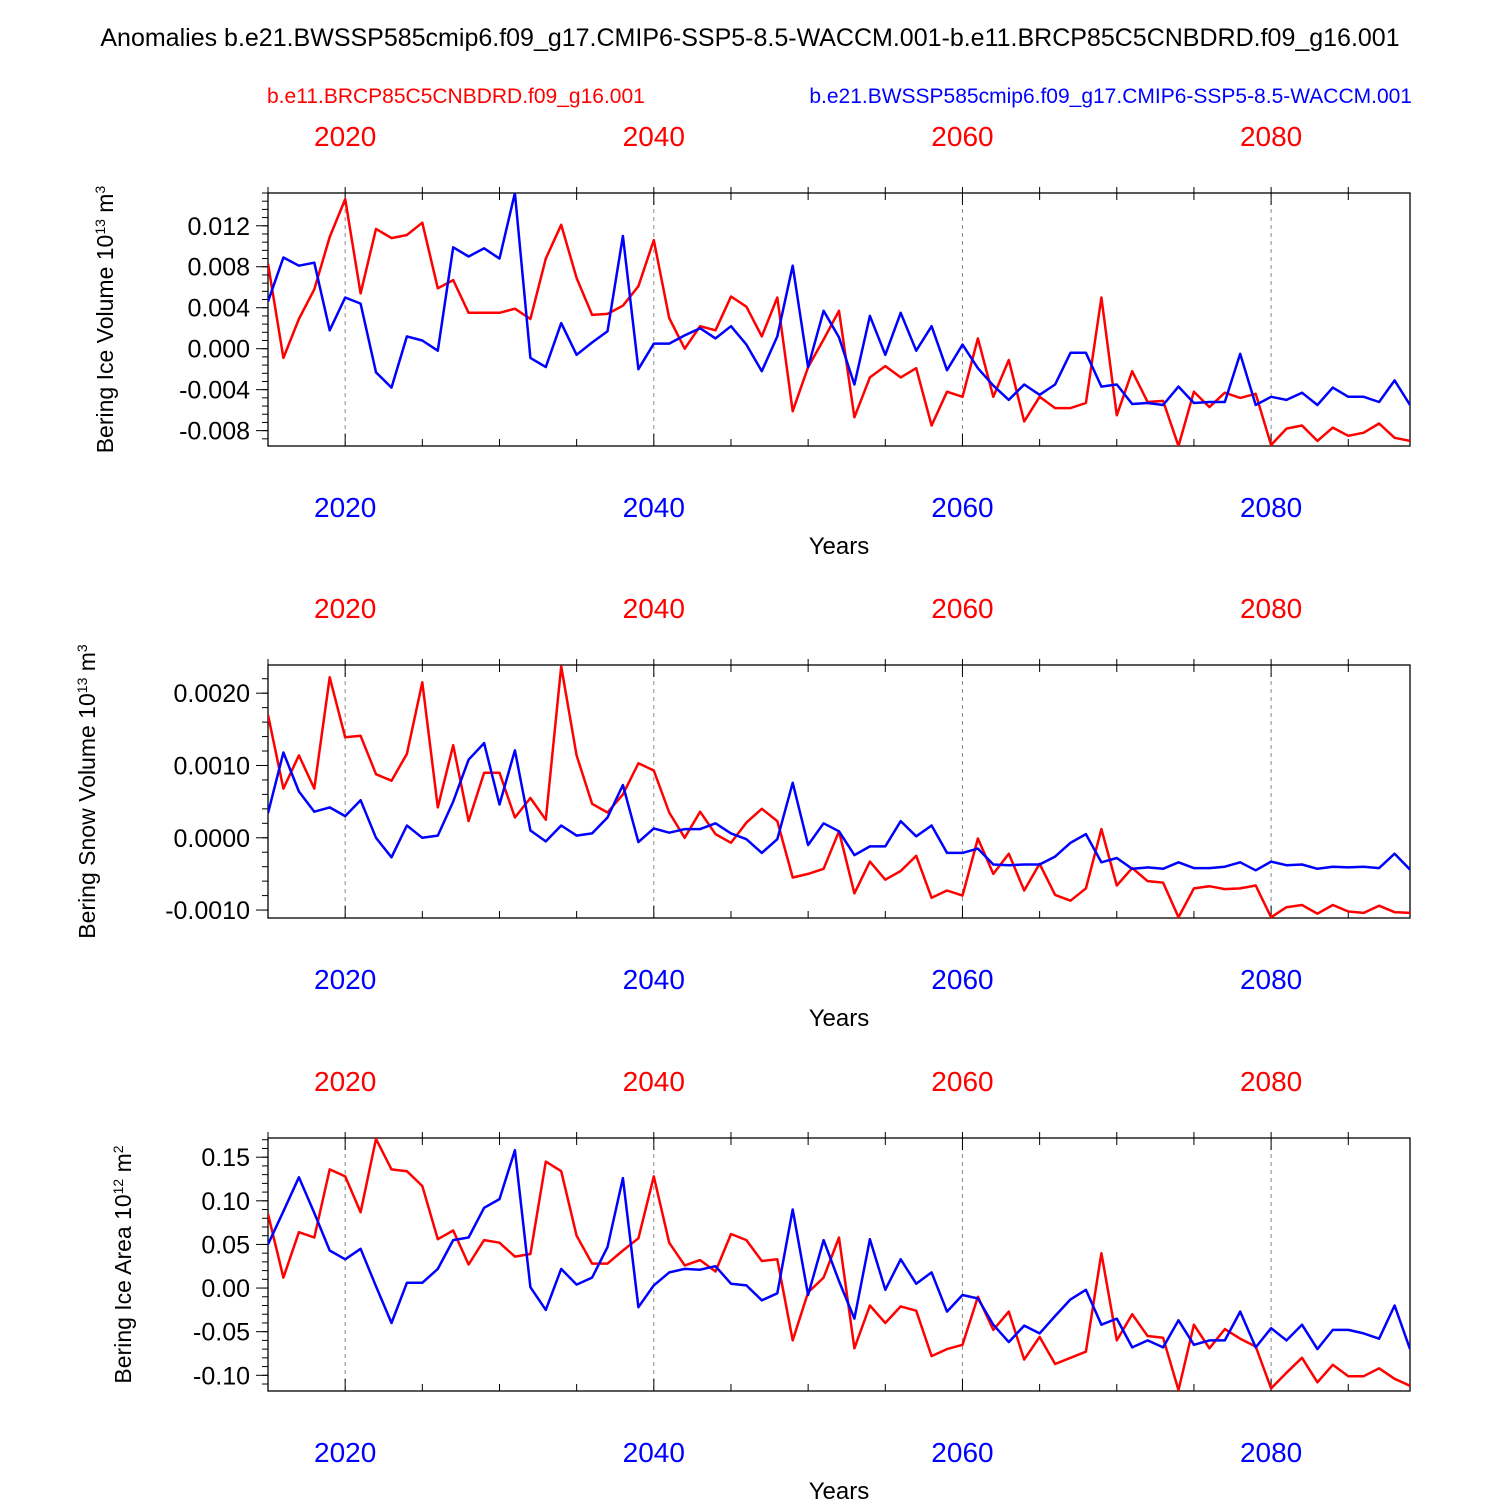 The height and width of the screenshot is (1500, 1500). I want to click on panel-3-xtick-label-bottom: 2060, so click(962, 1452).